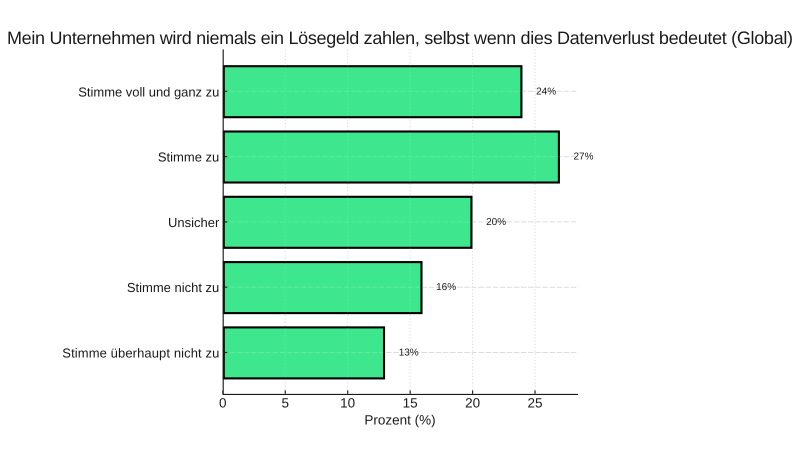  I want to click on svg-text: 20%, so click(496, 222).